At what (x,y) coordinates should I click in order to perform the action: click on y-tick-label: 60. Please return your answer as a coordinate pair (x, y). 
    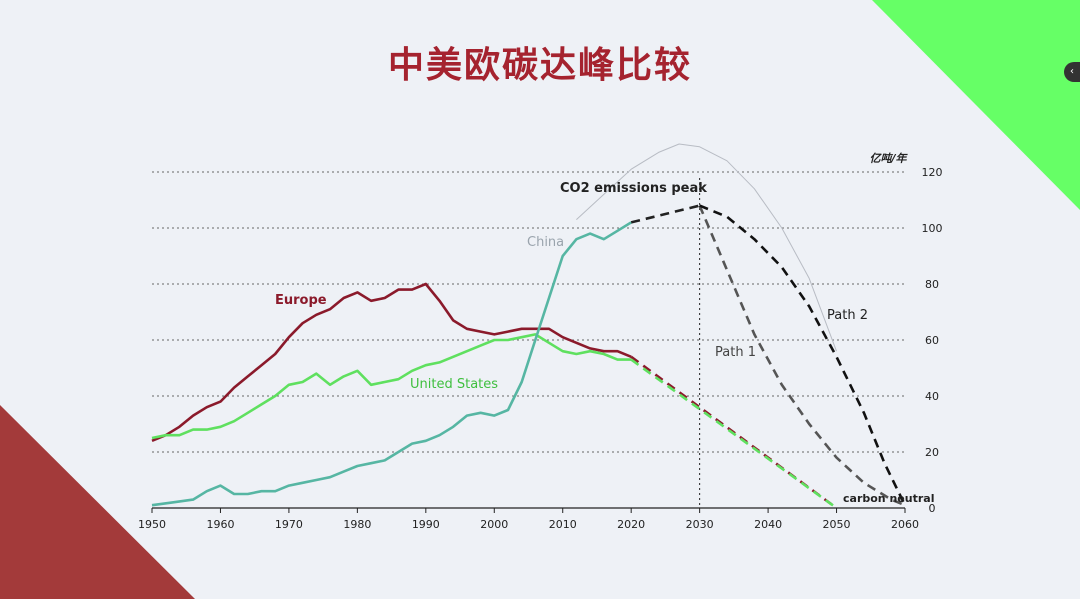
    Looking at the image, I should click on (932, 340).